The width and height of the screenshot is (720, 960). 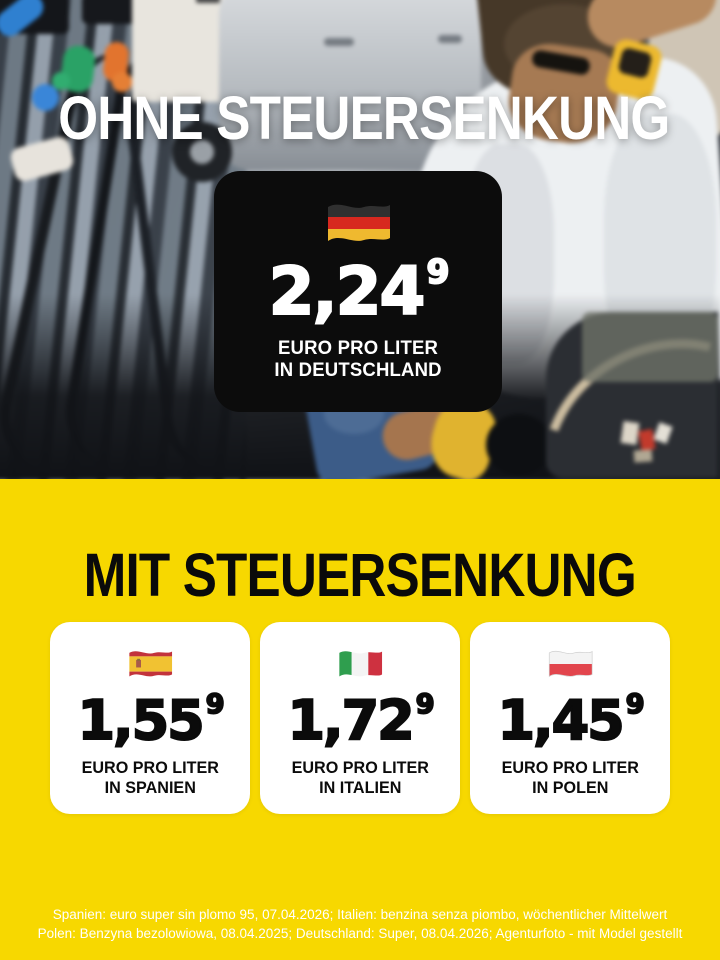 What do you see at coordinates (361, 664) in the screenshot?
I see `italy-flag-icon` at bounding box center [361, 664].